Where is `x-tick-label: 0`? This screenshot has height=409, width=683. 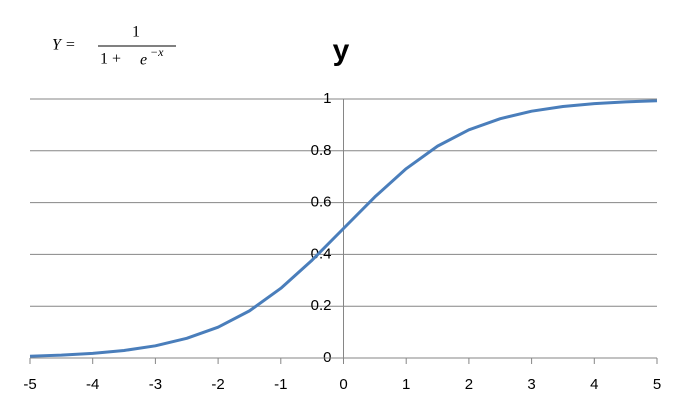 x-tick-label: 0 is located at coordinates (343, 384).